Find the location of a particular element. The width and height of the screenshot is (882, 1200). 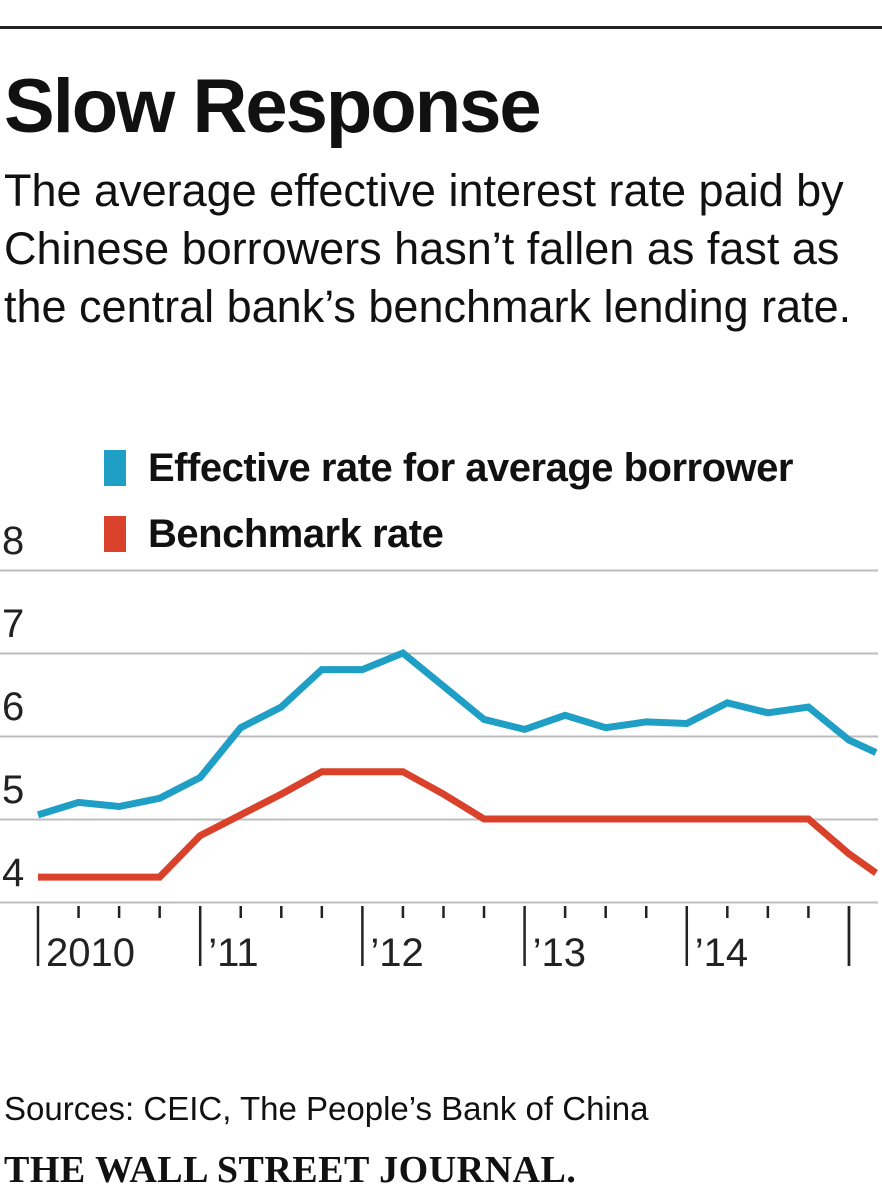

legend-item-effective-rate: Effective rate for average borrower is located at coordinates (448, 468).